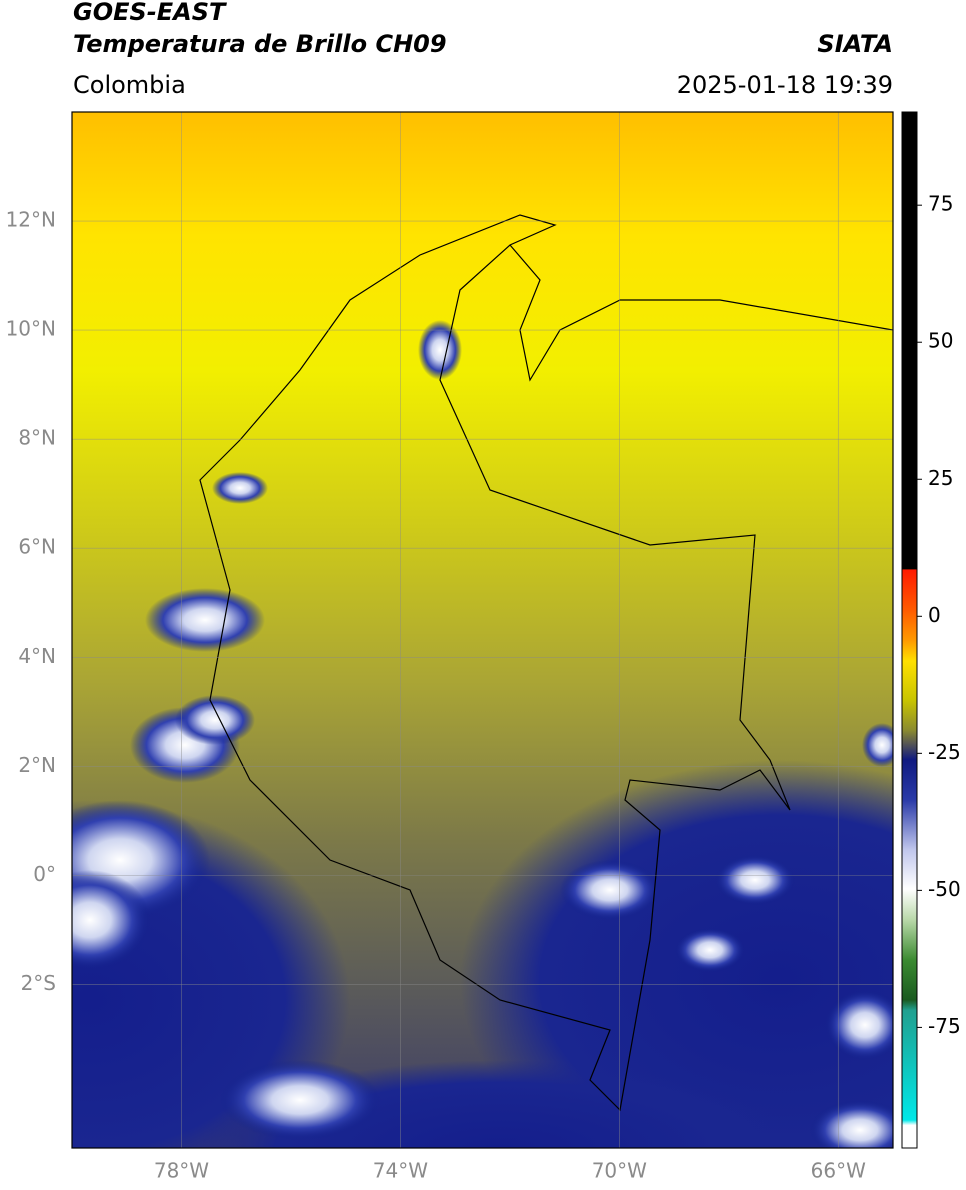  I want to click on satellite-title: GOES-EAST, so click(150, 13).